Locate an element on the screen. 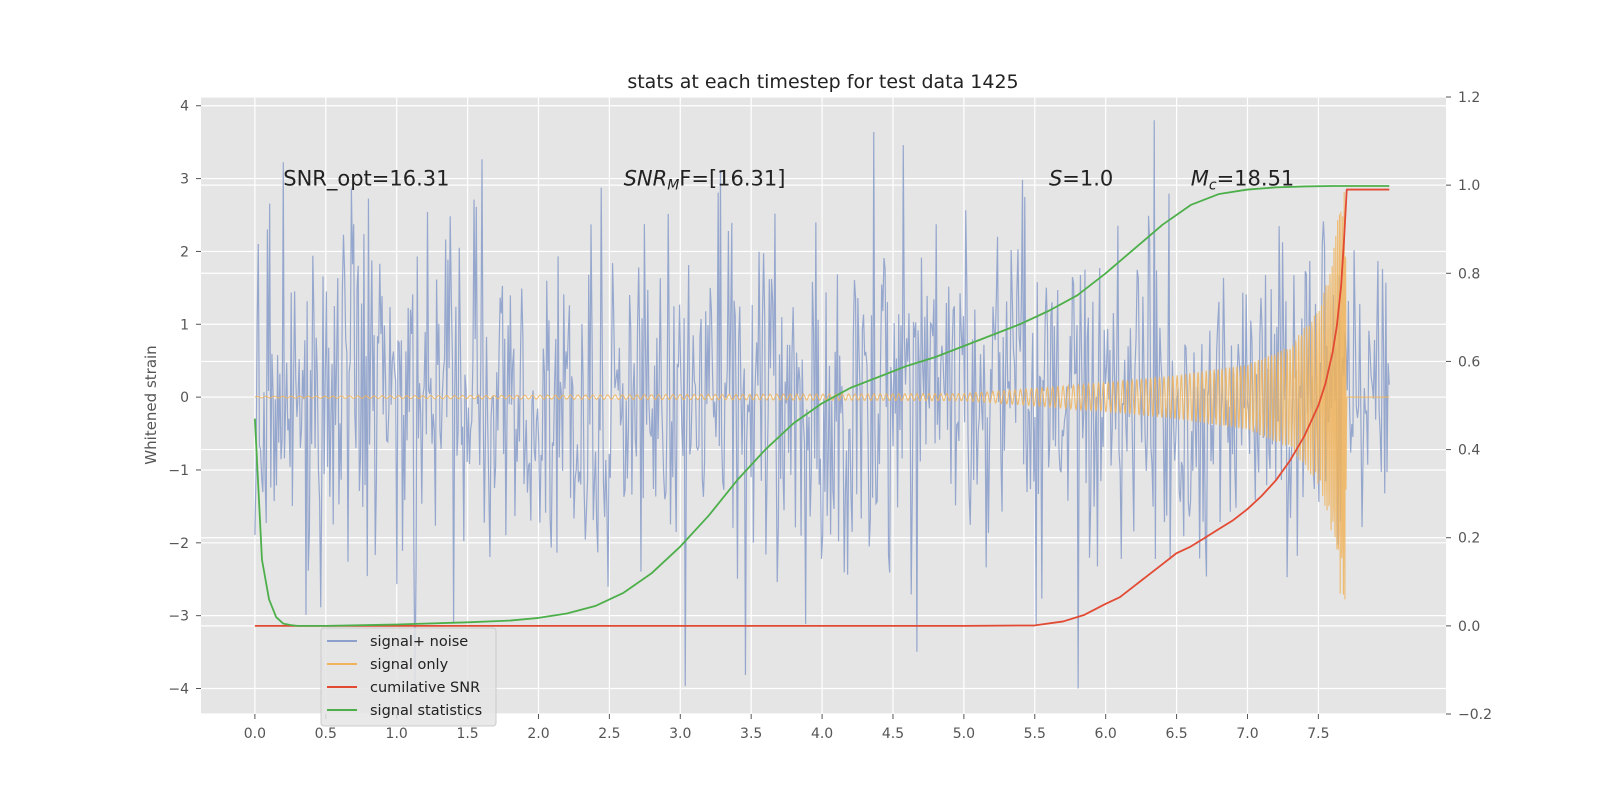 The image size is (1600, 800). legend-label: signal+ noise is located at coordinates (419, 642).